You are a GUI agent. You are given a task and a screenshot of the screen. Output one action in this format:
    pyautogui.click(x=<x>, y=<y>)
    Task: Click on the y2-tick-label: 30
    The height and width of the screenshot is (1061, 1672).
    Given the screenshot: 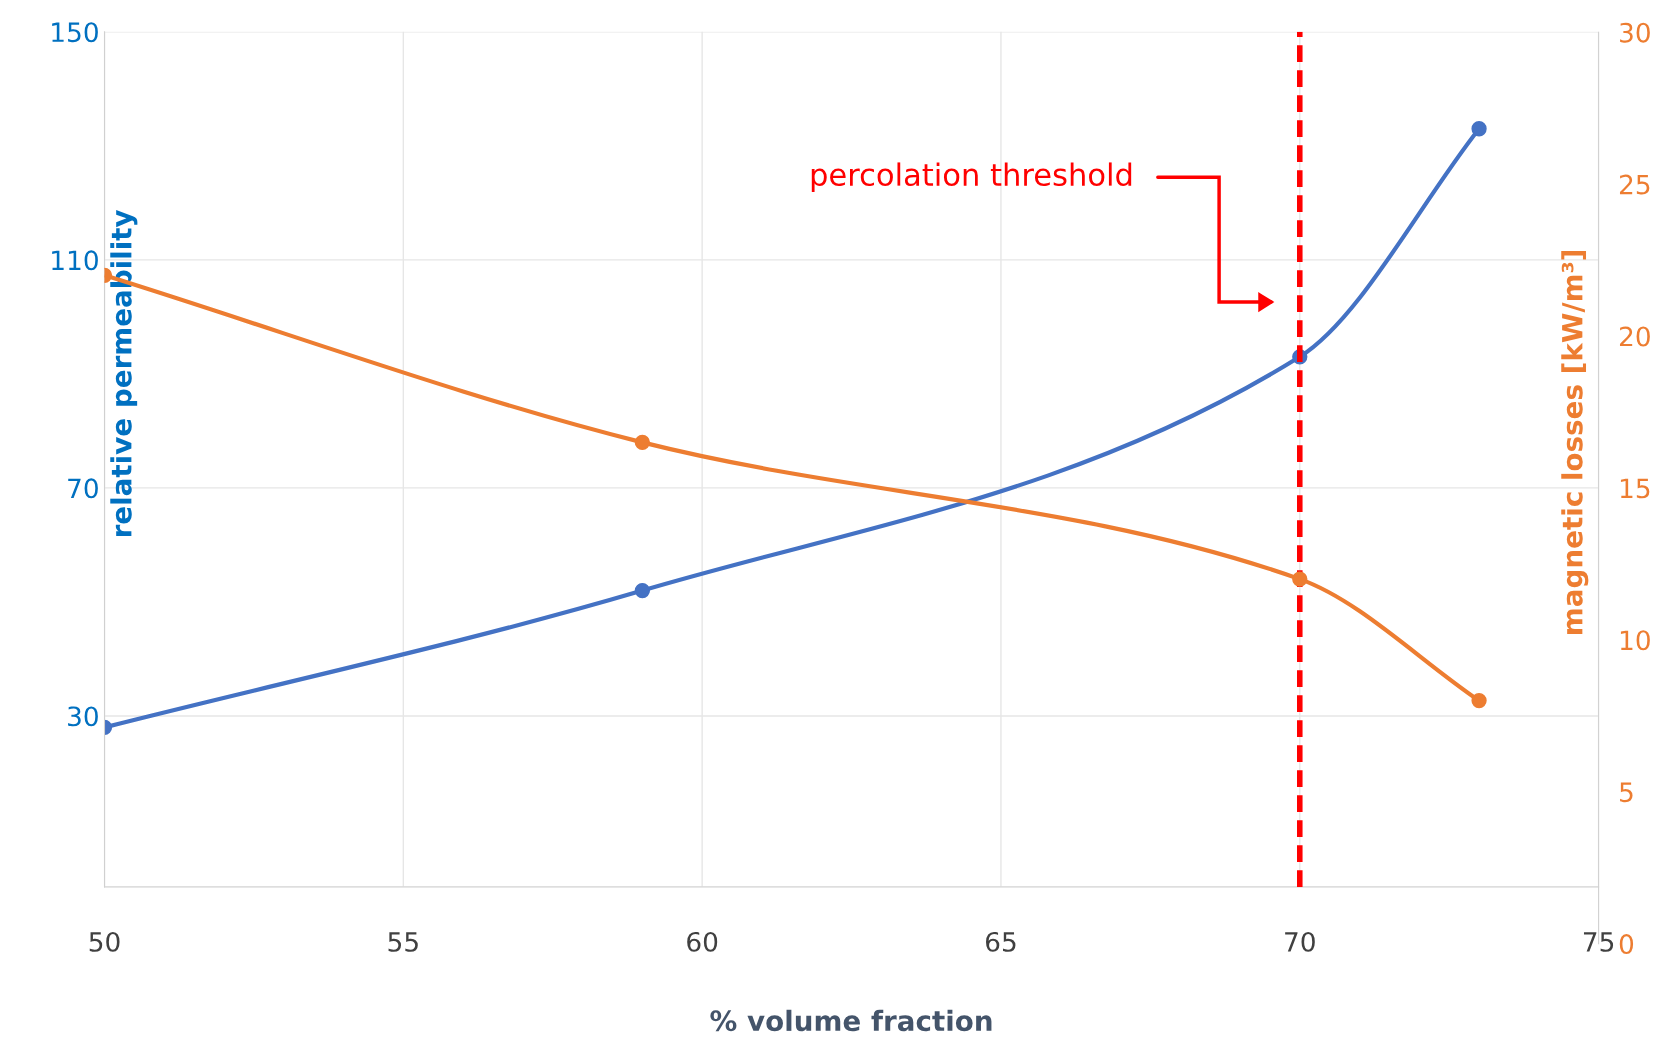 What is the action you would take?
    pyautogui.click(x=1635, y=32)
    